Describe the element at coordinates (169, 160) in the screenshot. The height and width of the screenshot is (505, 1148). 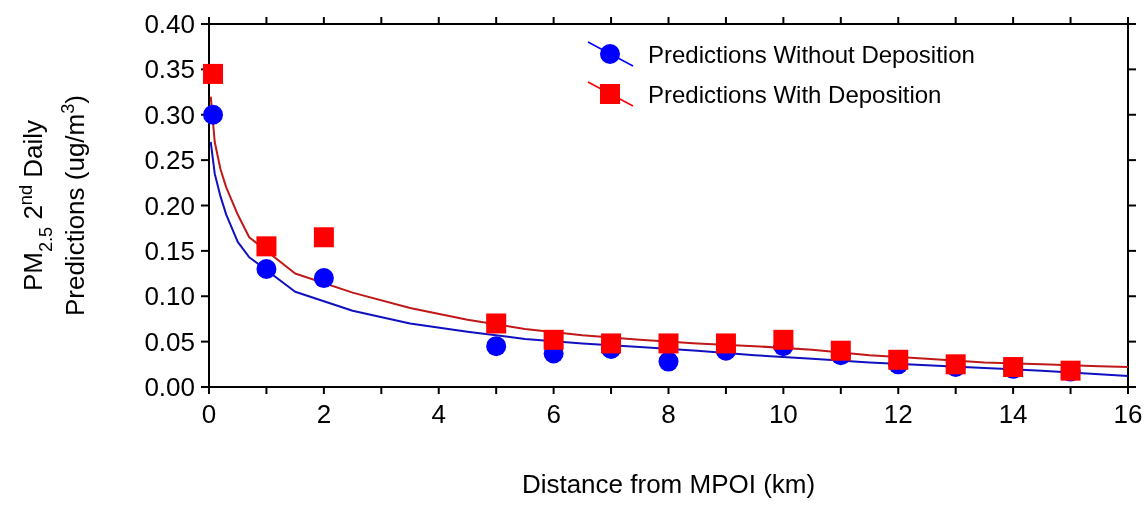
I see `y-tick-label: 0.25` at that location.